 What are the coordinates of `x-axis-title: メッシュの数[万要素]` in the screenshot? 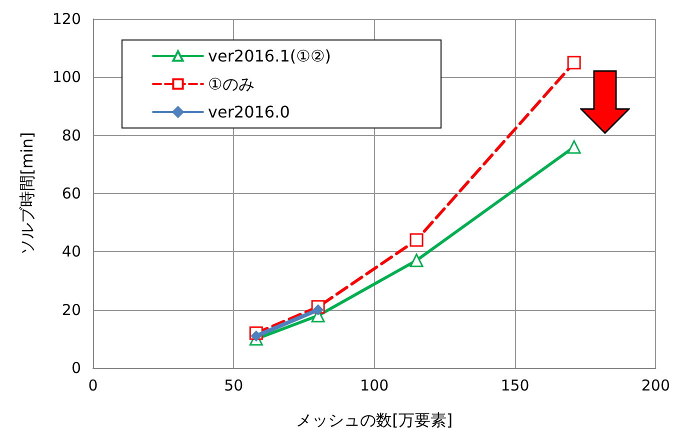 It's located at (374, 420).